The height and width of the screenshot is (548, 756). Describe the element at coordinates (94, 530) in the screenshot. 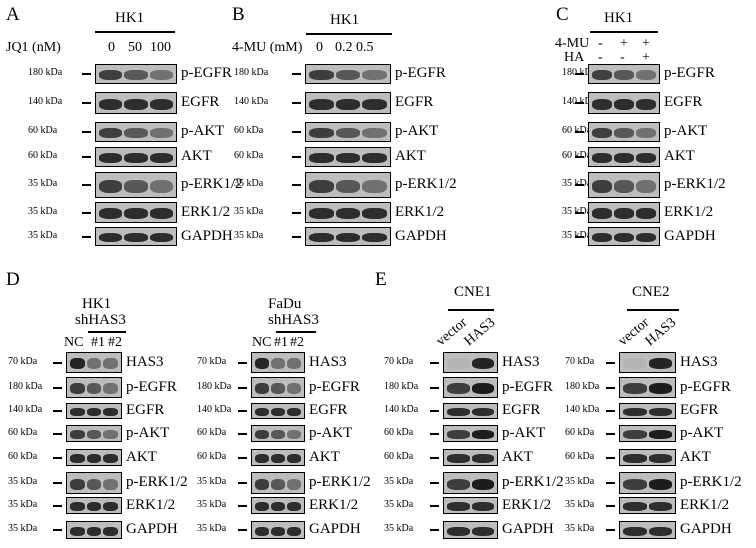

I see `blot-gapdh` at that location.